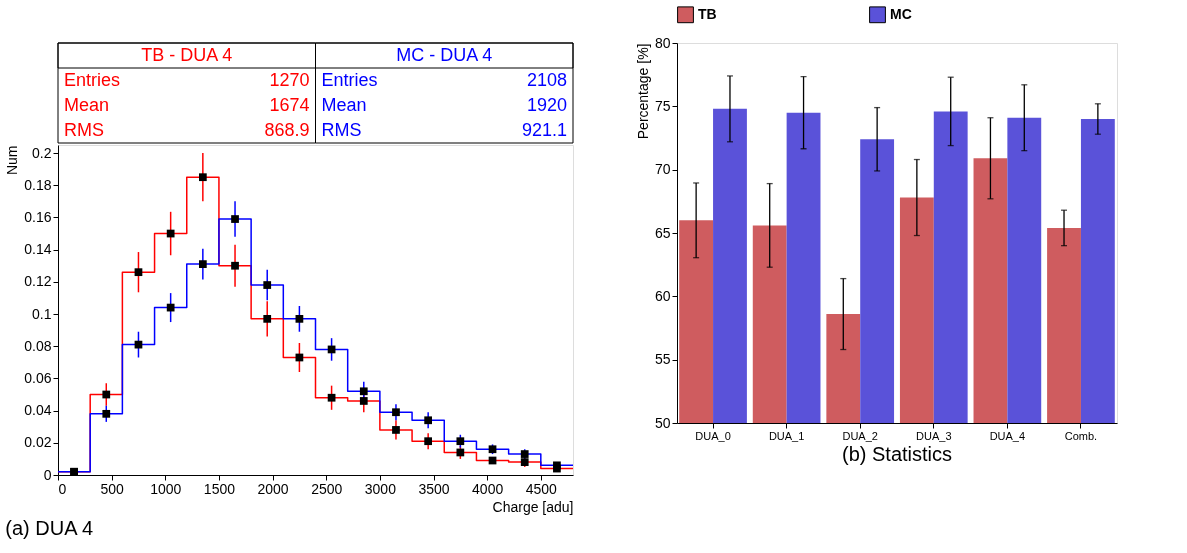 The image size is (1187, 553). I want to click on y-tick-label: 0, so click(47, 474).